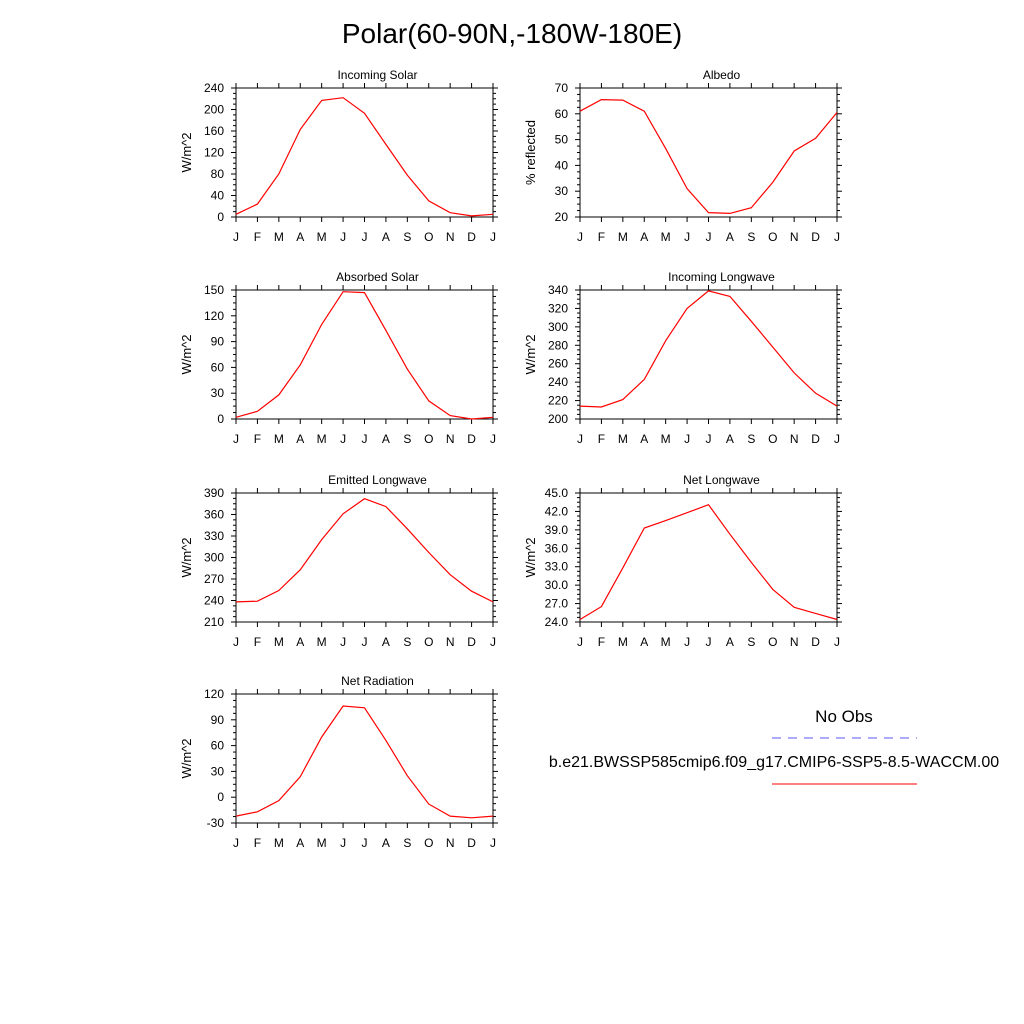 The width and height of the screenshot is (1024, 1024). I want to click on series-line-incoming-solar, so click(364, 157).